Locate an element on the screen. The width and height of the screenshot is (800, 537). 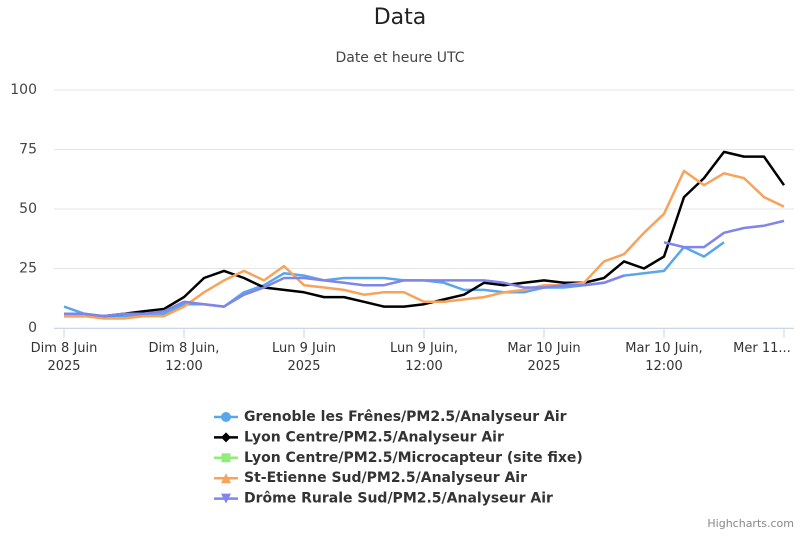
y-tick-label: 25 is located at coordinates (28, 269).